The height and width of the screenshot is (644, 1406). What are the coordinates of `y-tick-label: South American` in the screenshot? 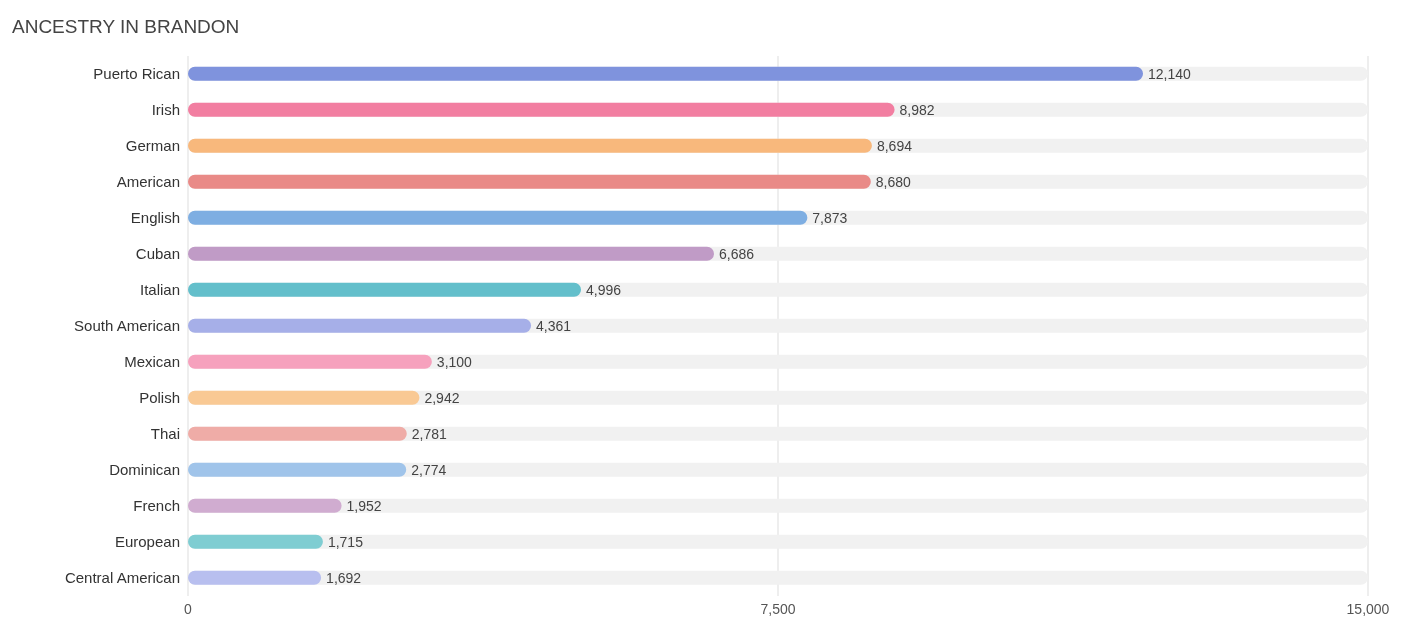 It's located at (127, 326).